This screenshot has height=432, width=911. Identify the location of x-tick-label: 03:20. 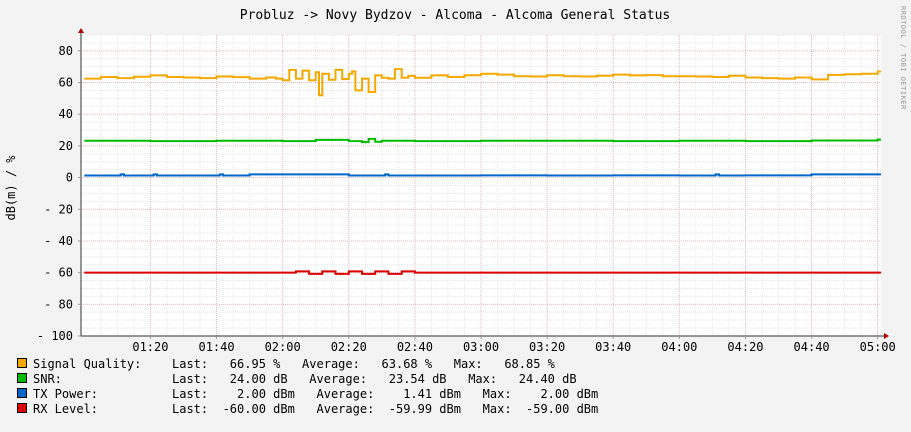
(547, 347).